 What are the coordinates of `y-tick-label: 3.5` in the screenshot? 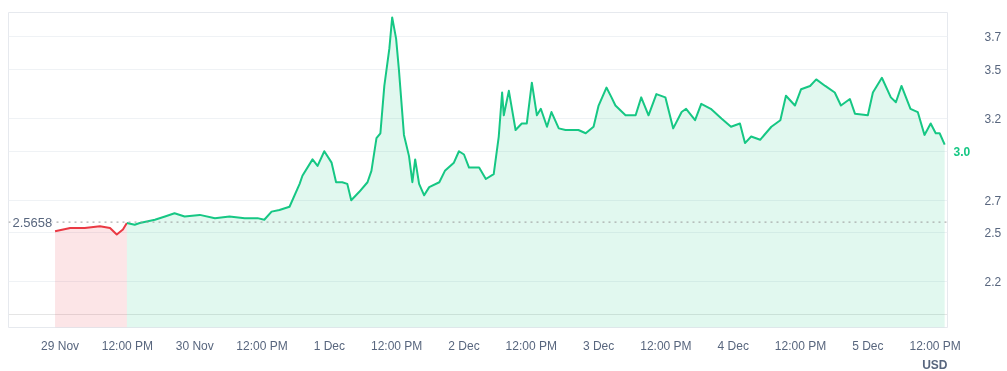 It's located at (993, 70).